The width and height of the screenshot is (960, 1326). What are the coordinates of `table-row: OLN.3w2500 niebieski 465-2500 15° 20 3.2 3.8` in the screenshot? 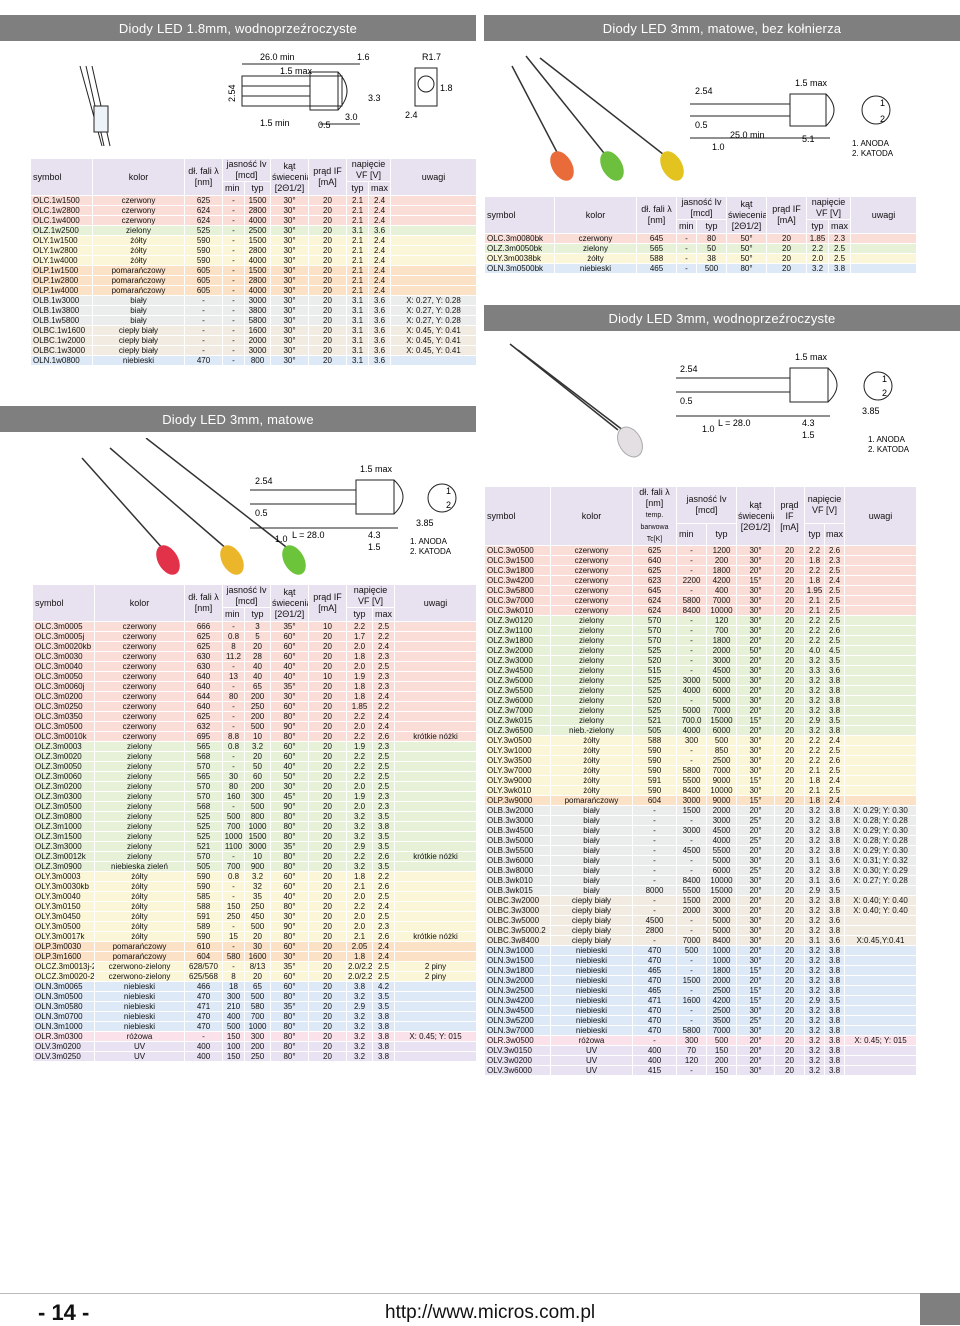 It's located at (700, 990).